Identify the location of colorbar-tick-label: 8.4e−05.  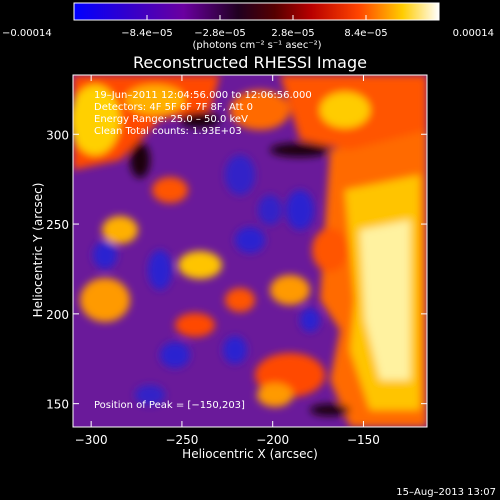
(365, 33).